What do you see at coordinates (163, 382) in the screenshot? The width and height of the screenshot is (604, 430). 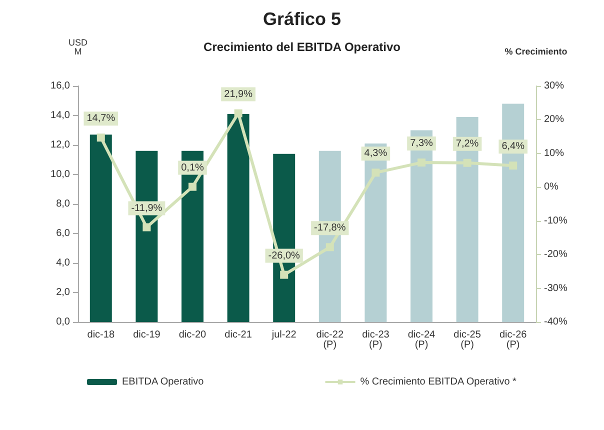 I see `legend-label: EBITDA Operativo` at bounding box center [163, 382].